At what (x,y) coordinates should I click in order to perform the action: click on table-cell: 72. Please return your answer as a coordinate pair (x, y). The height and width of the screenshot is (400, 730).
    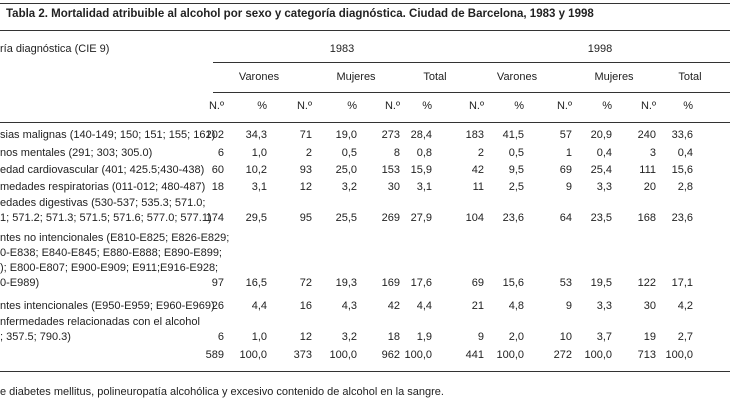
    Looking at the image, I should click on (305, 283).